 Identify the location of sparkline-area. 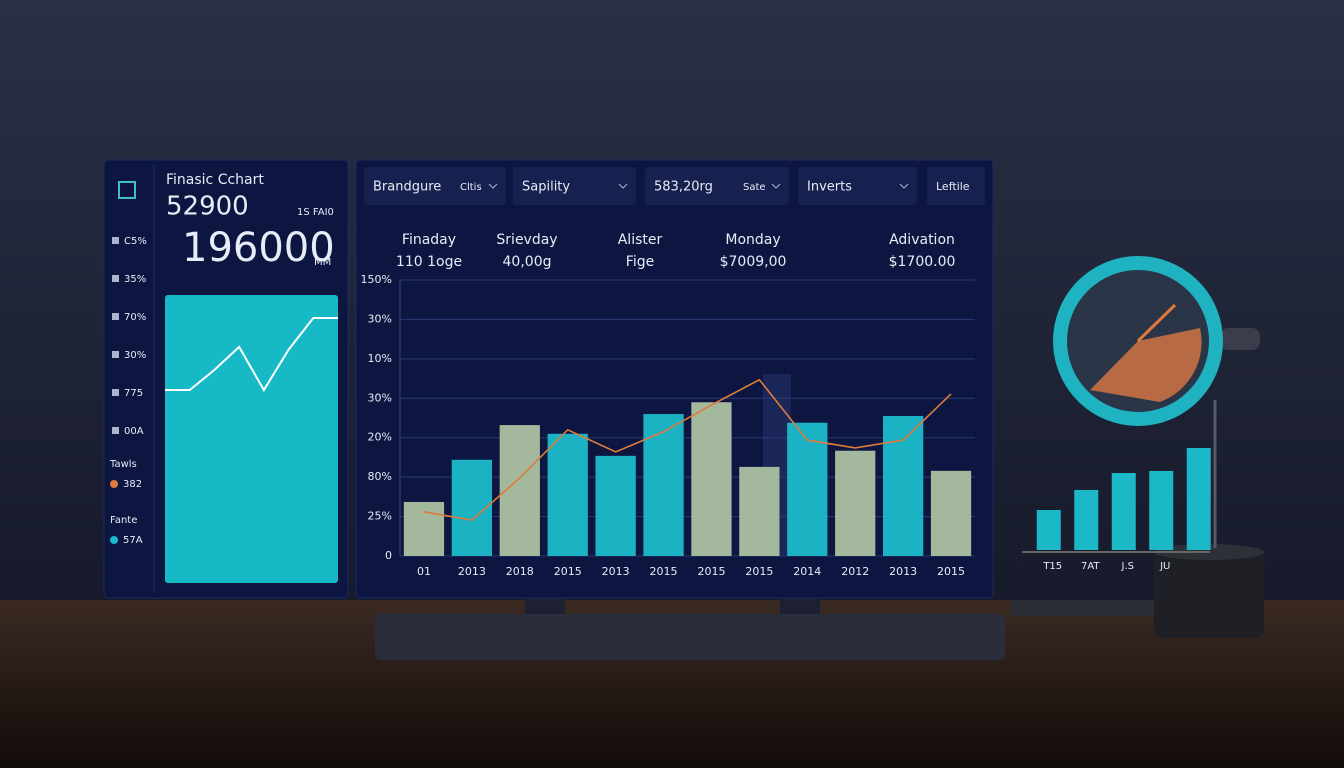
(251, 439).